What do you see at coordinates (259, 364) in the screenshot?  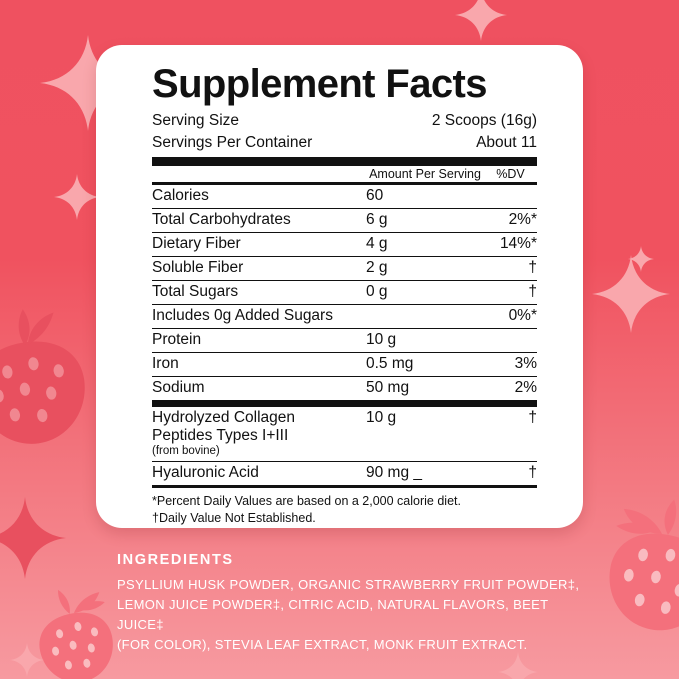 I see `row-name: Iron` at bounding box center [259, 364].